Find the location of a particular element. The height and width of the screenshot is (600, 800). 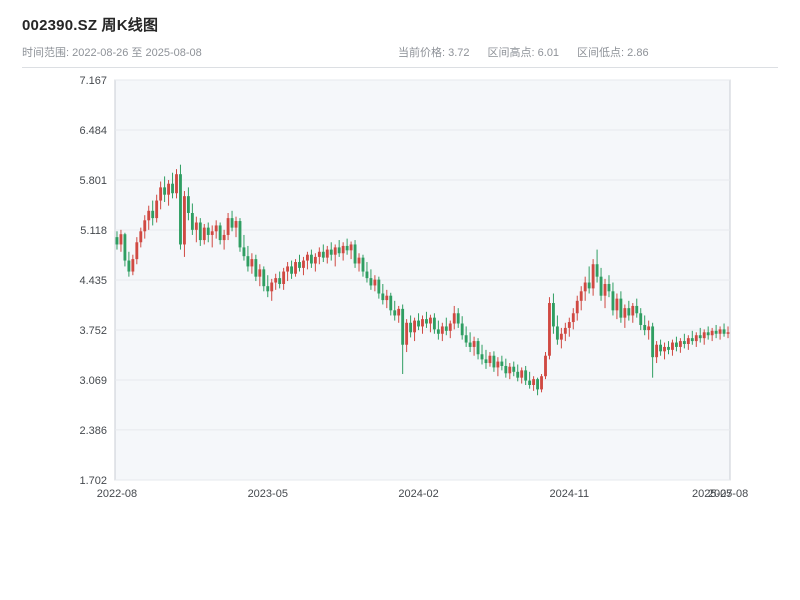

y-axis-tick-label: 5.118 is located at coordinates (93, 231).